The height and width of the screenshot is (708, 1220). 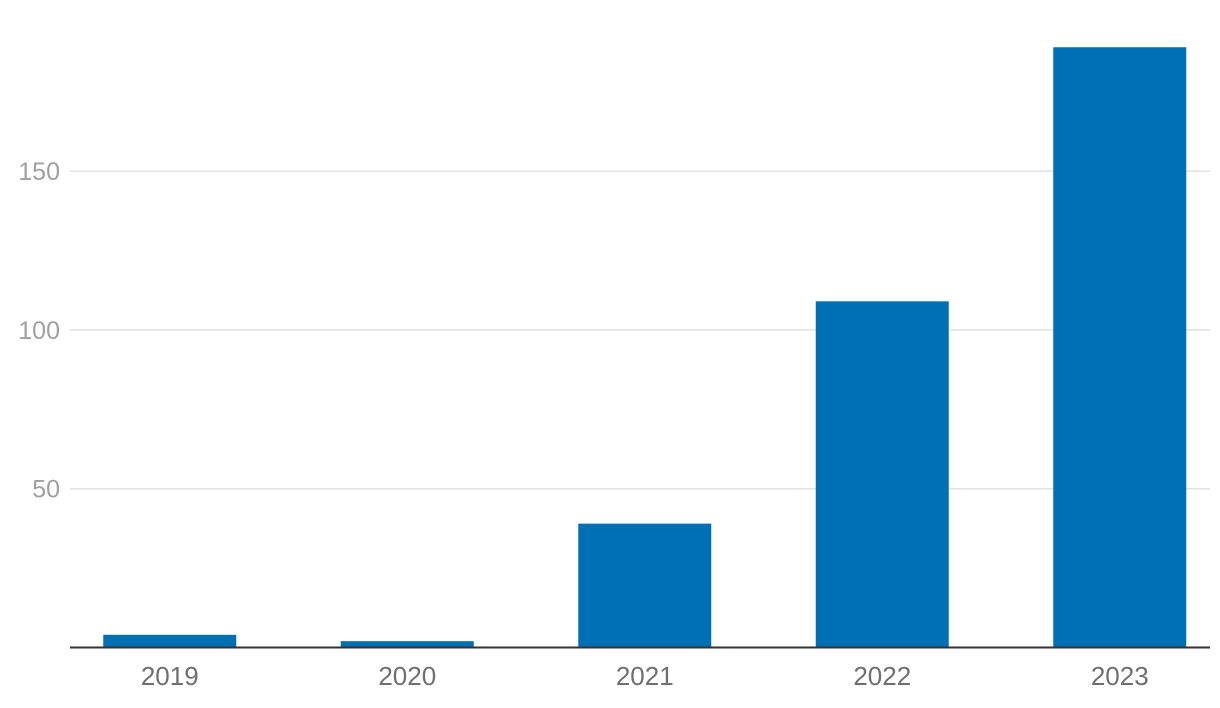 What do you see at coordinates (39, 172) in the screenshot?
I see `y-tick-label: 150` at bounding box center [39, 172].